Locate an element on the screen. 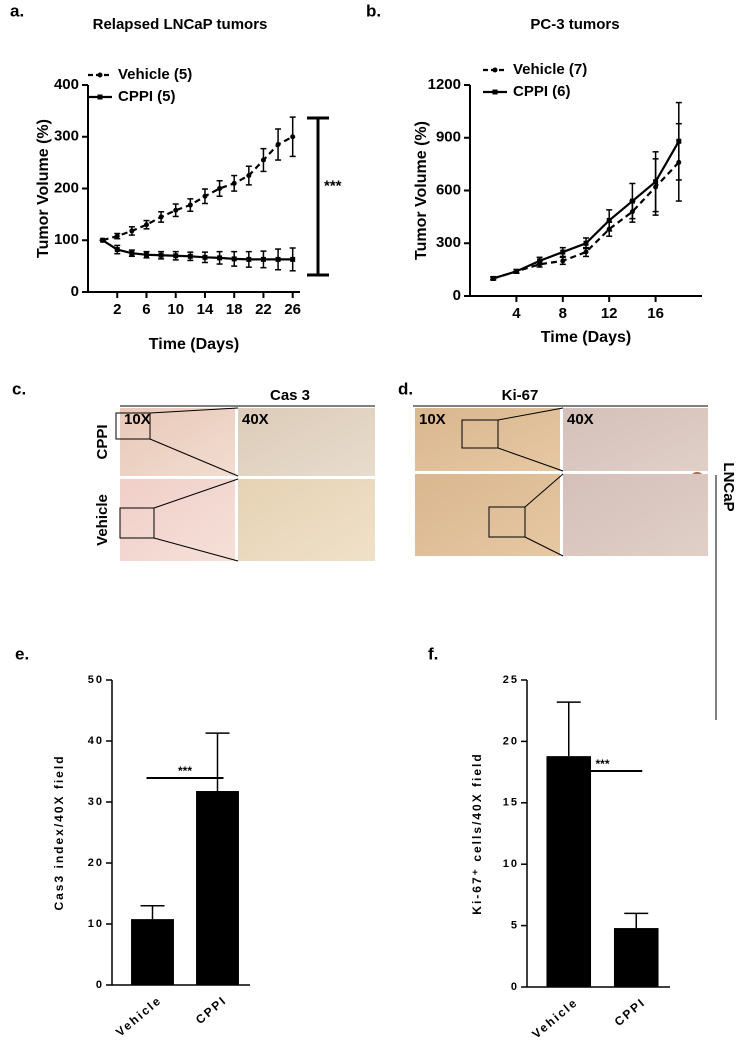 The image size is (738, 1055). panel-title: Cas 3 is located at coordinates (290, 395).